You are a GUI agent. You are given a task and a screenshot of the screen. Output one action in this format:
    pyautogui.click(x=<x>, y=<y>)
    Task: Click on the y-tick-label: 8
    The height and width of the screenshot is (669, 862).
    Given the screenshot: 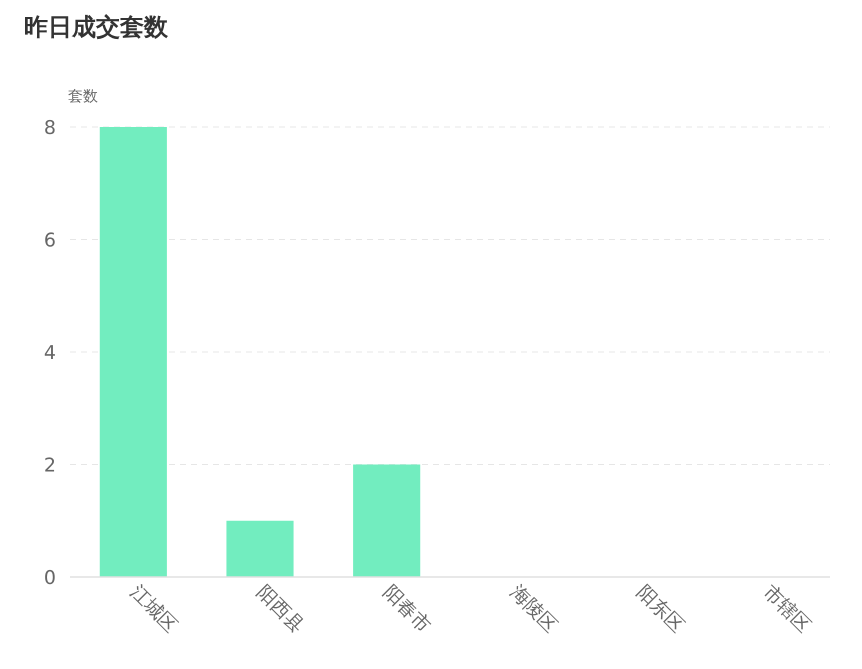 What is the action you would take?
    pyautogui.click(x=50, y=128)
    